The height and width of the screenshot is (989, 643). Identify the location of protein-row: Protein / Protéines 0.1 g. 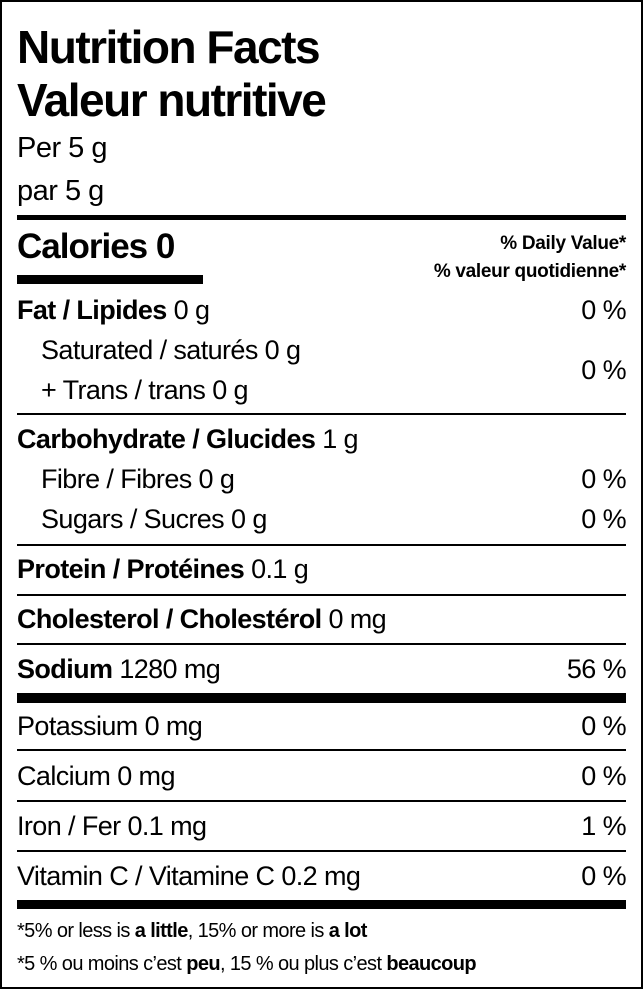
(163, 569).